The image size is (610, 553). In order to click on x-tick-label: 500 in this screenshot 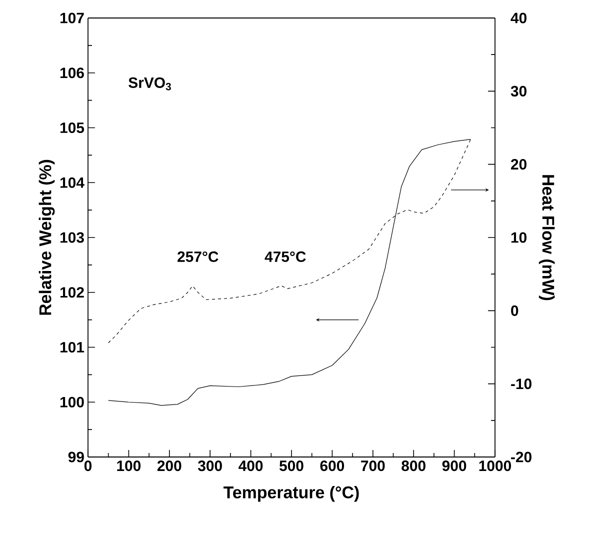, I will do `click(291, 466)`.